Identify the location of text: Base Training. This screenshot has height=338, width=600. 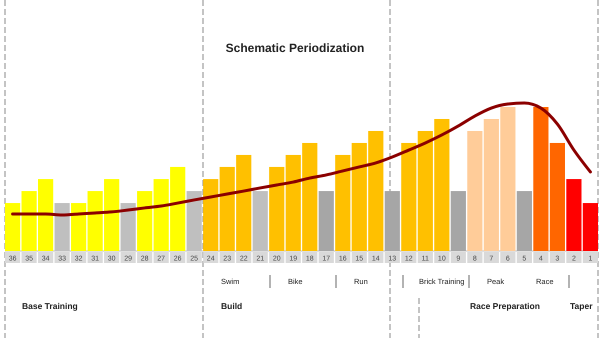
(50, 306).